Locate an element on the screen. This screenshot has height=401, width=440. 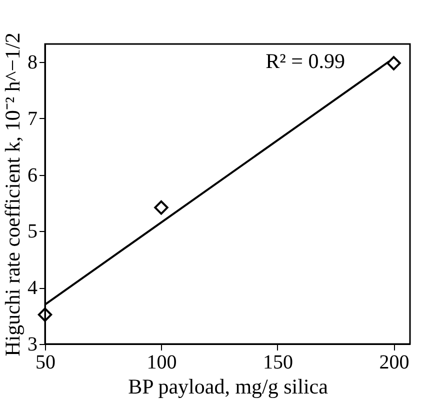
y-tick-label: 7 is located at coordinates (33, 119).